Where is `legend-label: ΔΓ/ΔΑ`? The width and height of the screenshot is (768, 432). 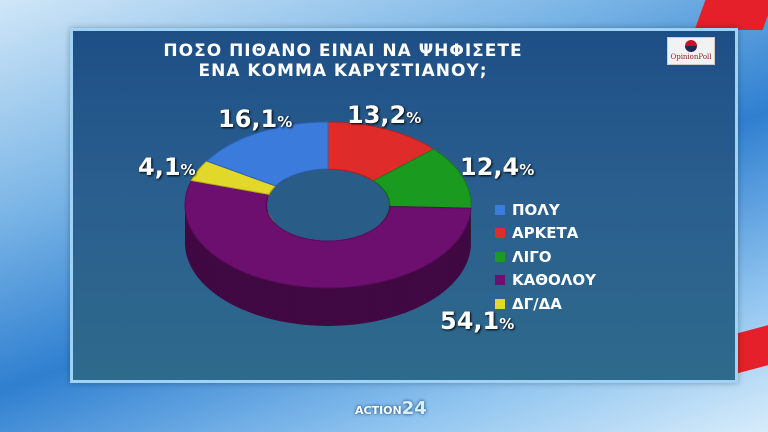 legend-label: ΔΓ/ΔΑ is located at coordinates (537, 303).